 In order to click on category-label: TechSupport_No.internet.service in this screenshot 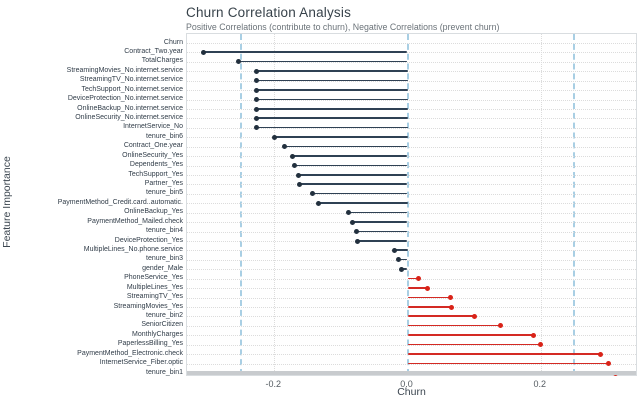, I will do `click(132, 89)`.